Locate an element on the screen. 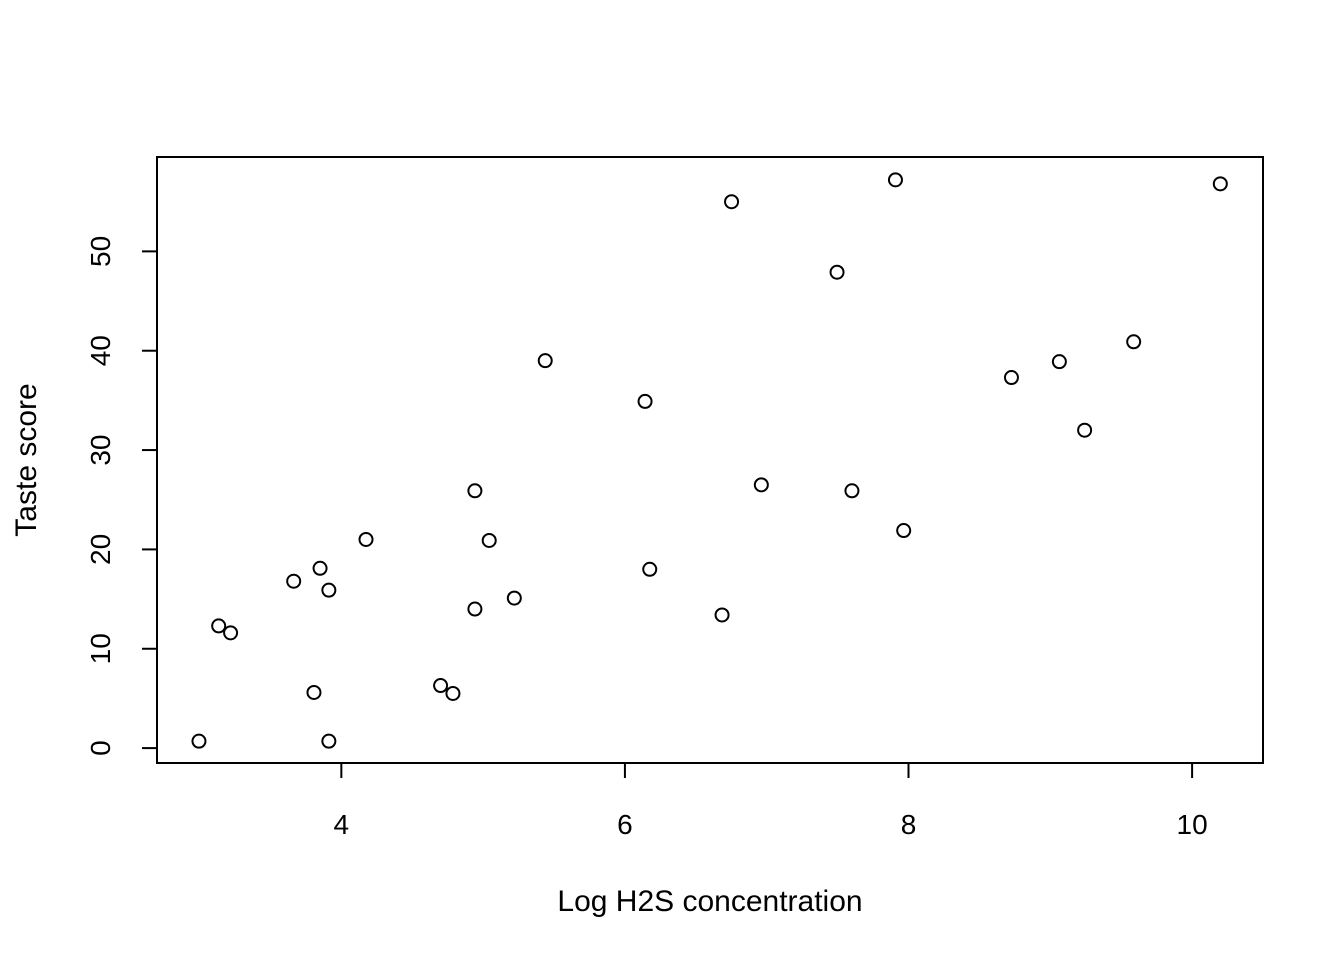 The height and width of the screenshot is (960, 1344). x-axis-label: Log H2S concentration is located at coordinates (709, 901).